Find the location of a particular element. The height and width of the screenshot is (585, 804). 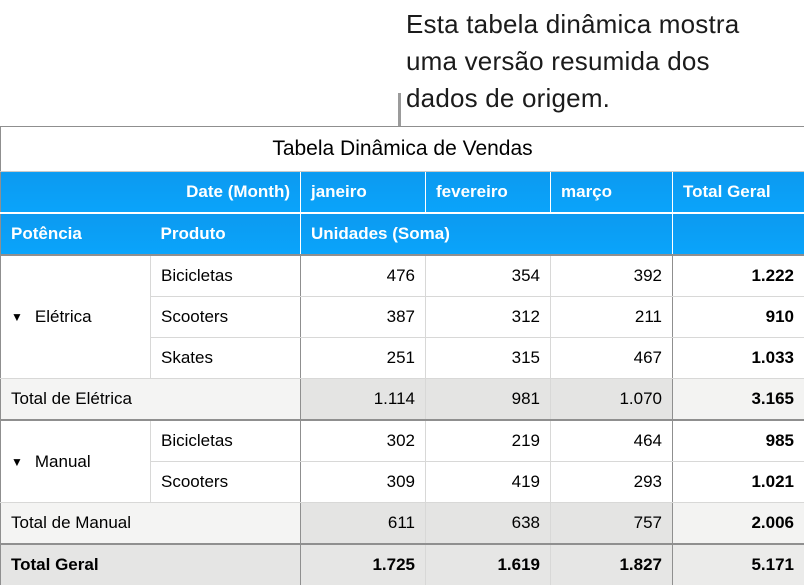

grand-total-value-cell: 1.725 is located at coordinates (363, 564).